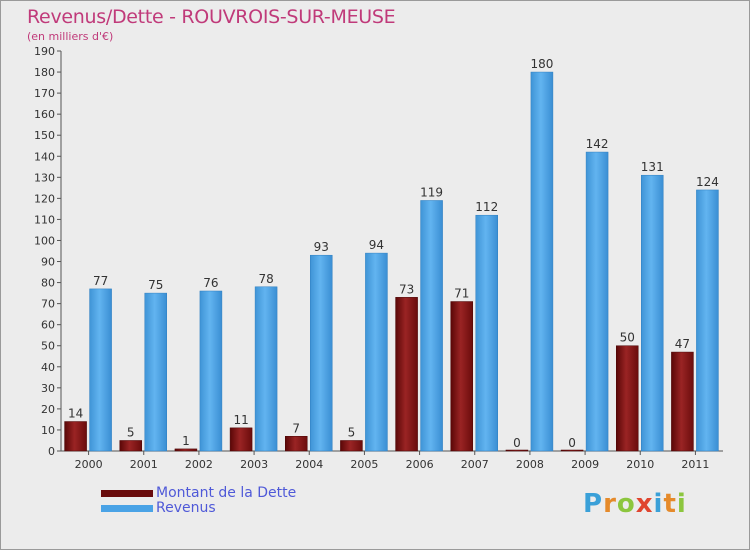 The height and width of the screenshot is (550, 750). Describe the element at coordinates (475, 464) in the screenshot. I see `x-tick-label: 2007` at that location.